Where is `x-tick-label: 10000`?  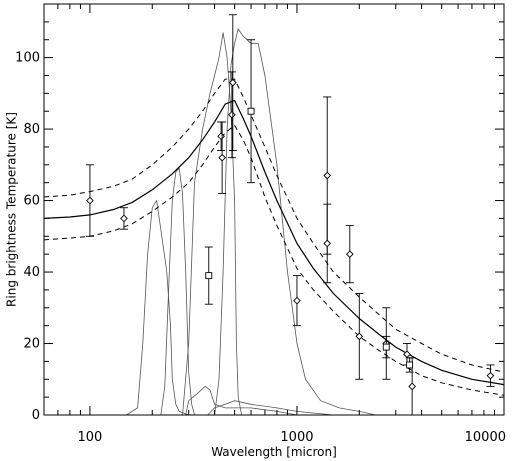 x-tick-label: 10000 is located at coordinates (485, 437).